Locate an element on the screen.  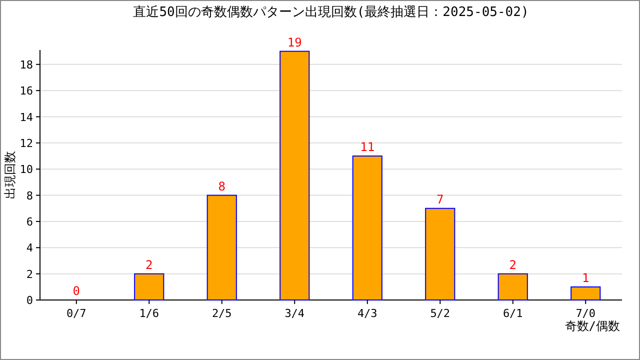
x-tick-label: 6/1 is located at coordinates (512, 313).